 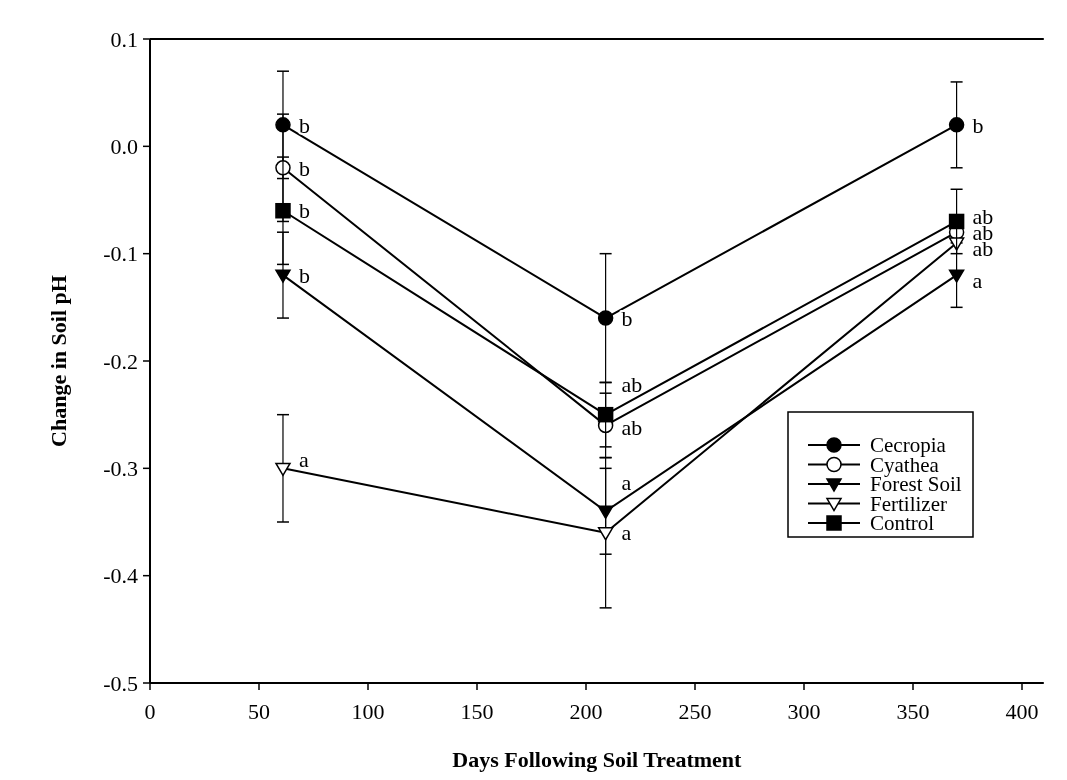 What do you see at coordinates (120, 469) in the screenshot?
I see `y-tick-label: -0.3` at bounding box center [120, 469].